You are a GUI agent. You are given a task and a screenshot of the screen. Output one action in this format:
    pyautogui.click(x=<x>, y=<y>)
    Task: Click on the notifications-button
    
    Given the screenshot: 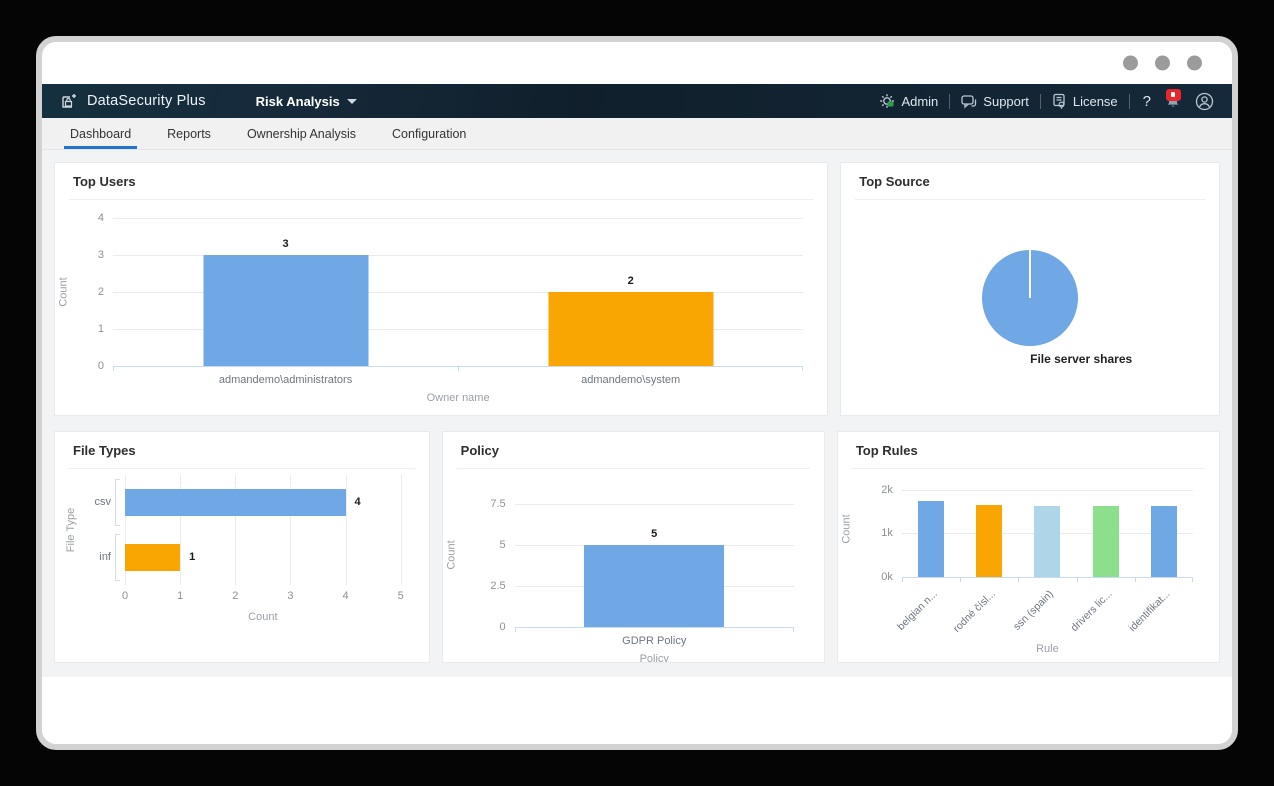 What is the action you would take?
    pyautogui.click(x=1174, y=100)
    